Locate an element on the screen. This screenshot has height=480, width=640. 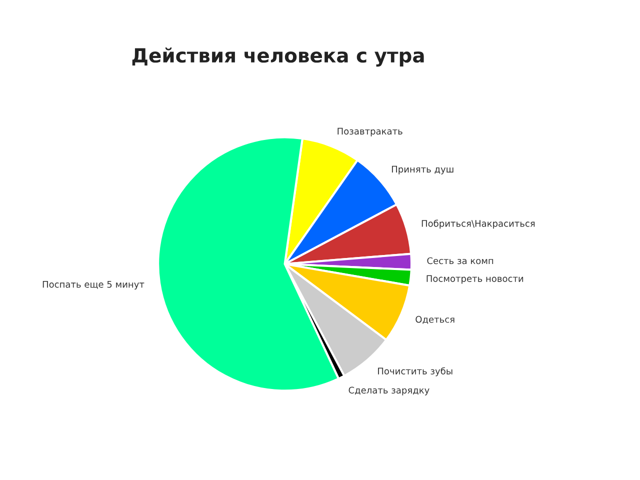
slice-label: Одеться is located at coordinates (435, 320).